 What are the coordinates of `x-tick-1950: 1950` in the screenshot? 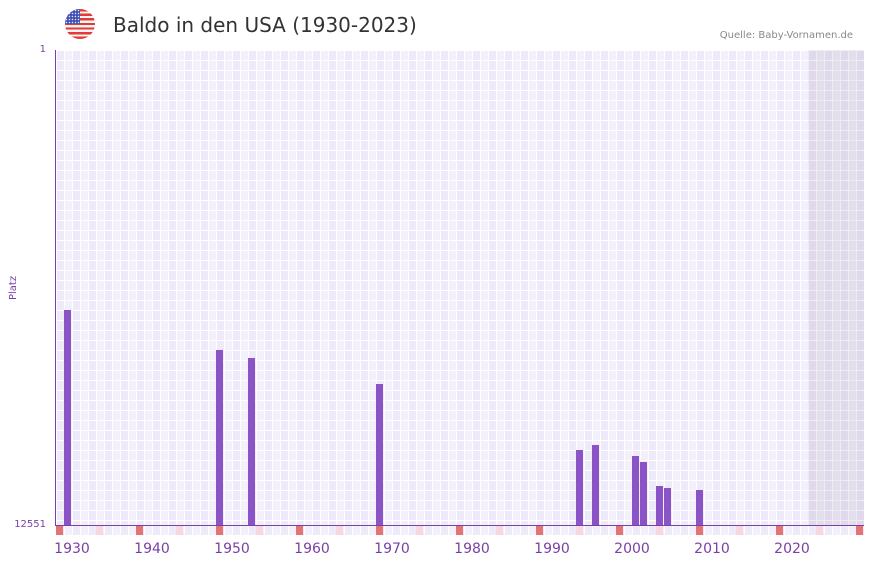 It's located at (232, 549).